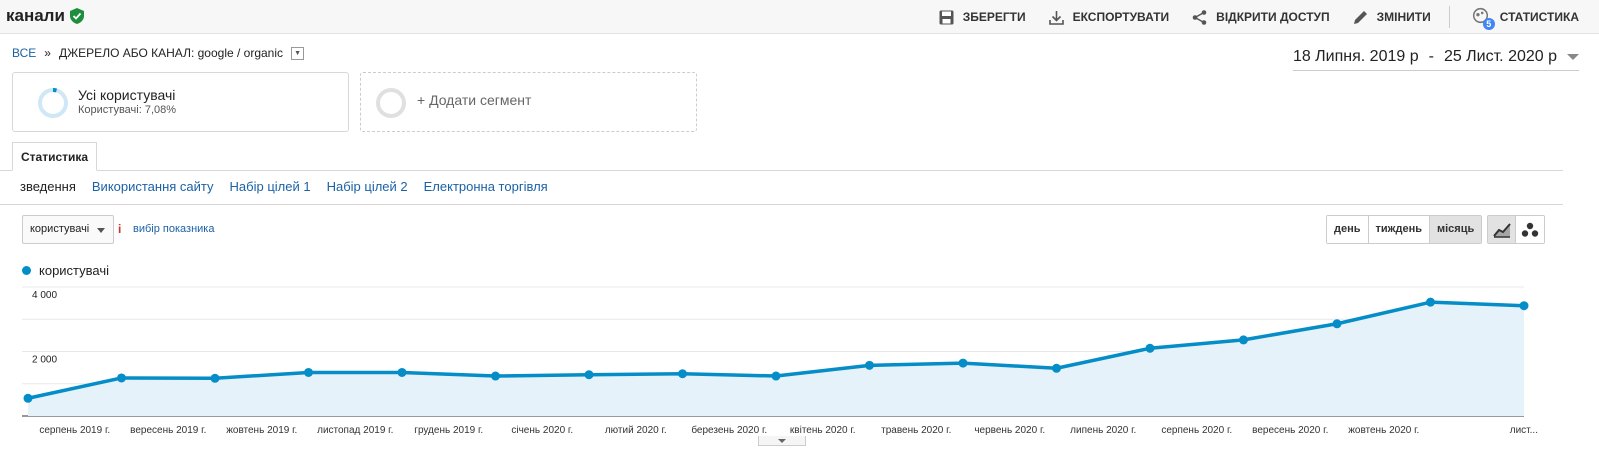 This screenshot has width=1599, height=463. I want to click on share-icon, so click(1199, 17).